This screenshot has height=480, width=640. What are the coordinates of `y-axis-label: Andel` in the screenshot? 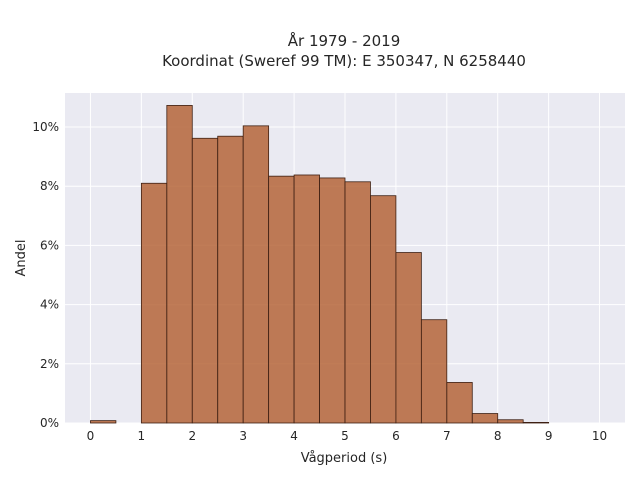 It's located at (21, 258).